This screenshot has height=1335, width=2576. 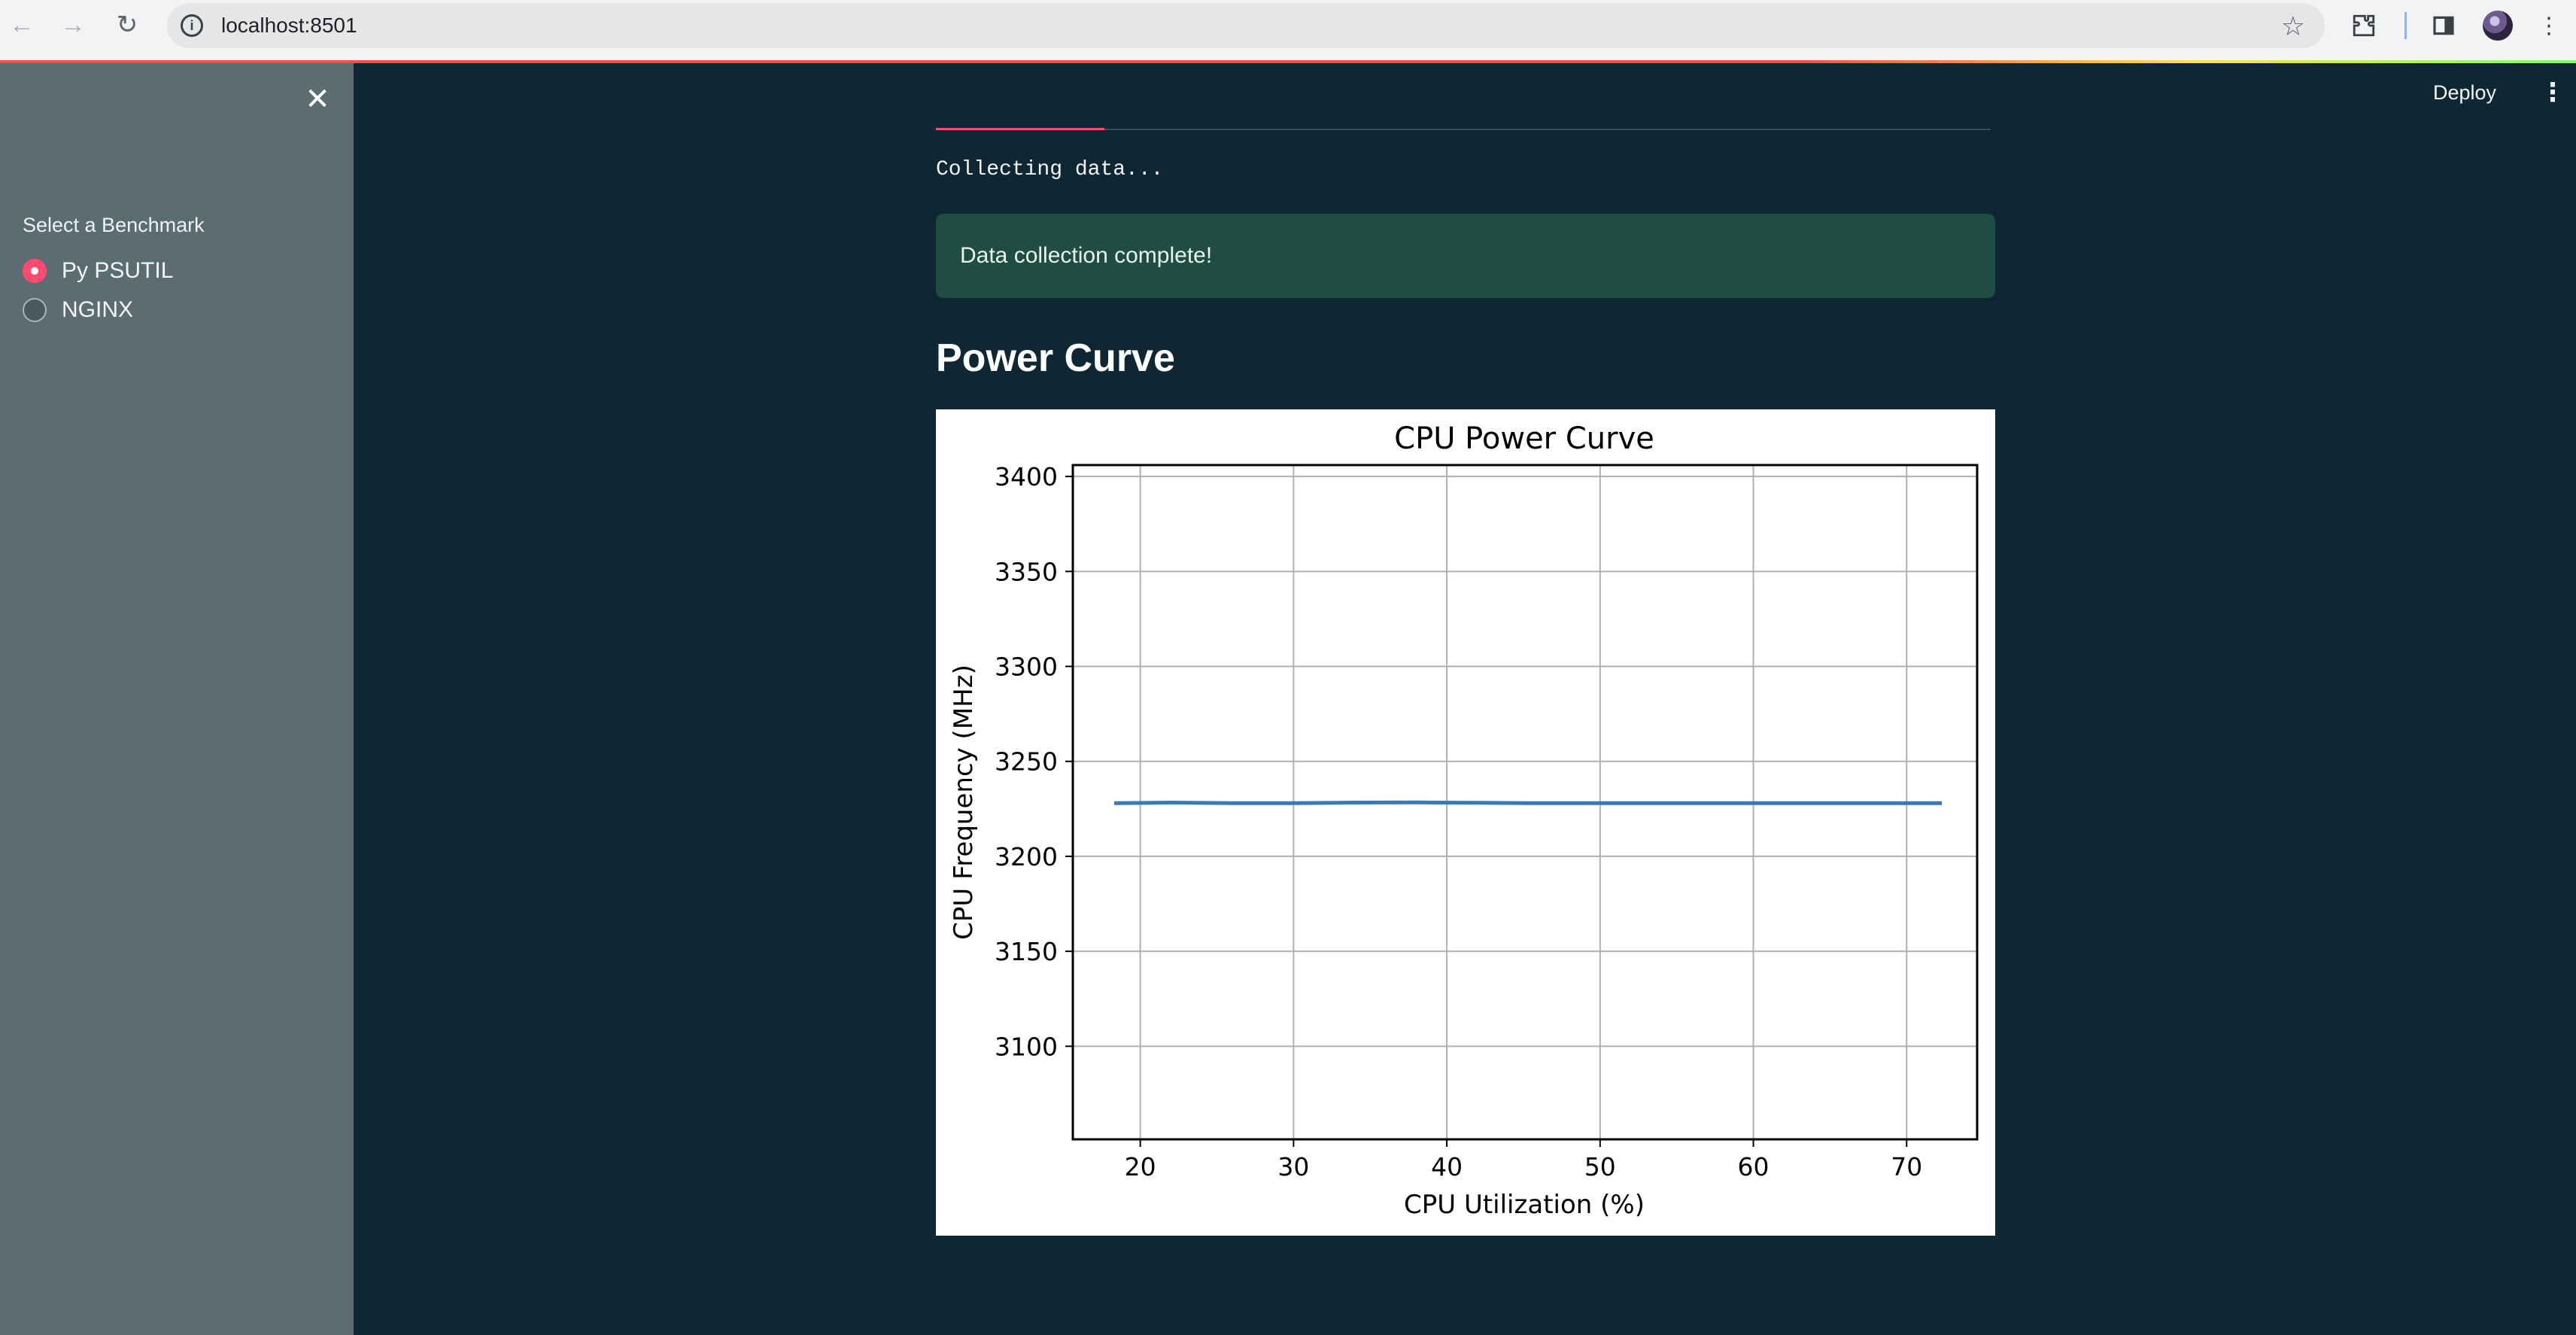 What do you see at coordinates (2293, 26) in the screenshot?
I see `star-icon: ☆` at bounding box center [2293, 26].